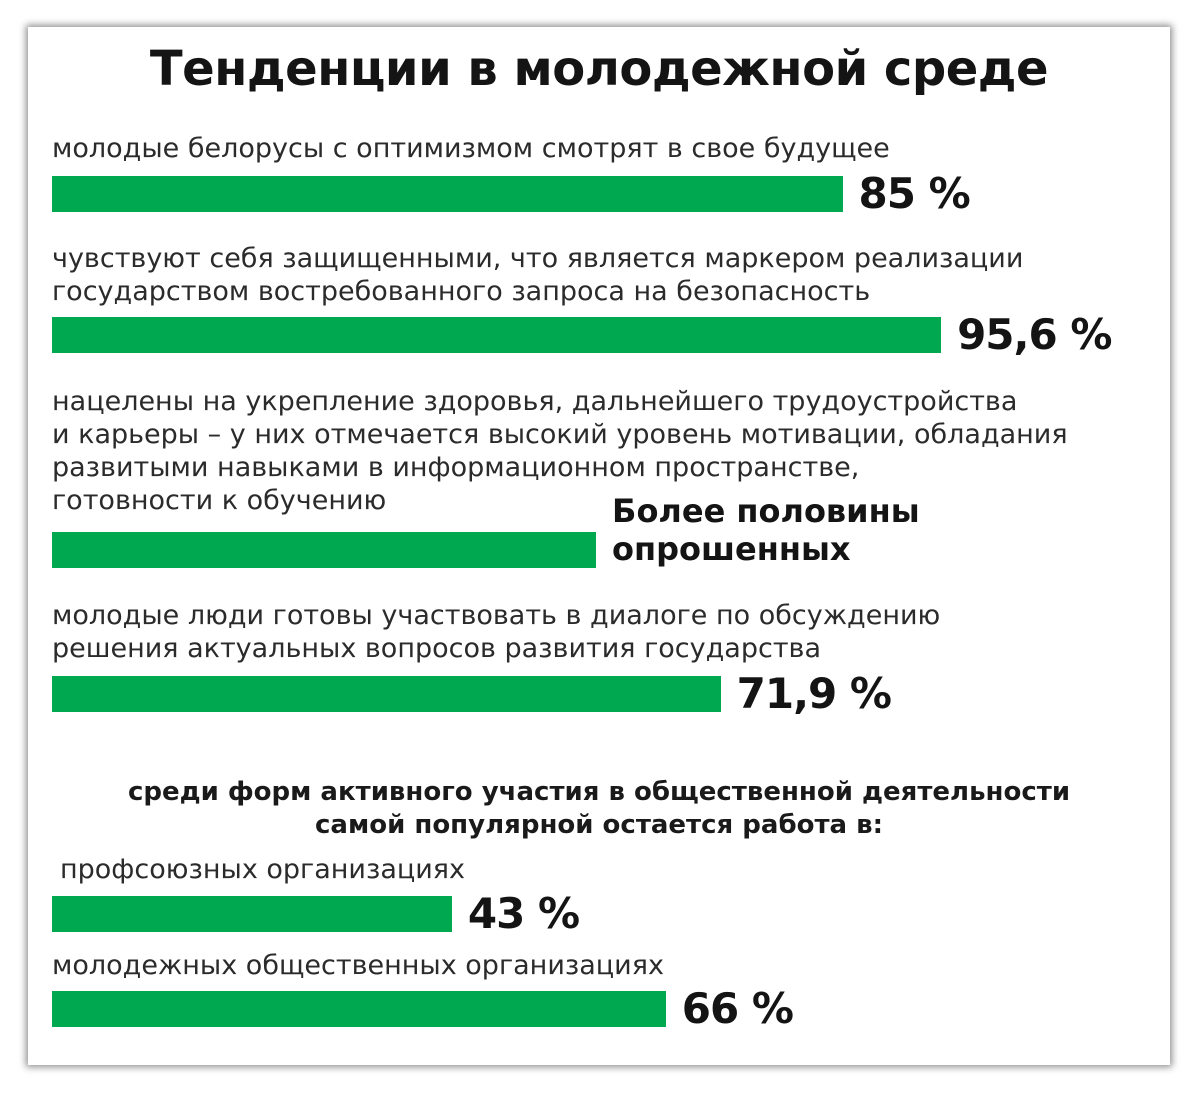  I want to click on value-label-trade-unions: 43 %, so click(523, 913).